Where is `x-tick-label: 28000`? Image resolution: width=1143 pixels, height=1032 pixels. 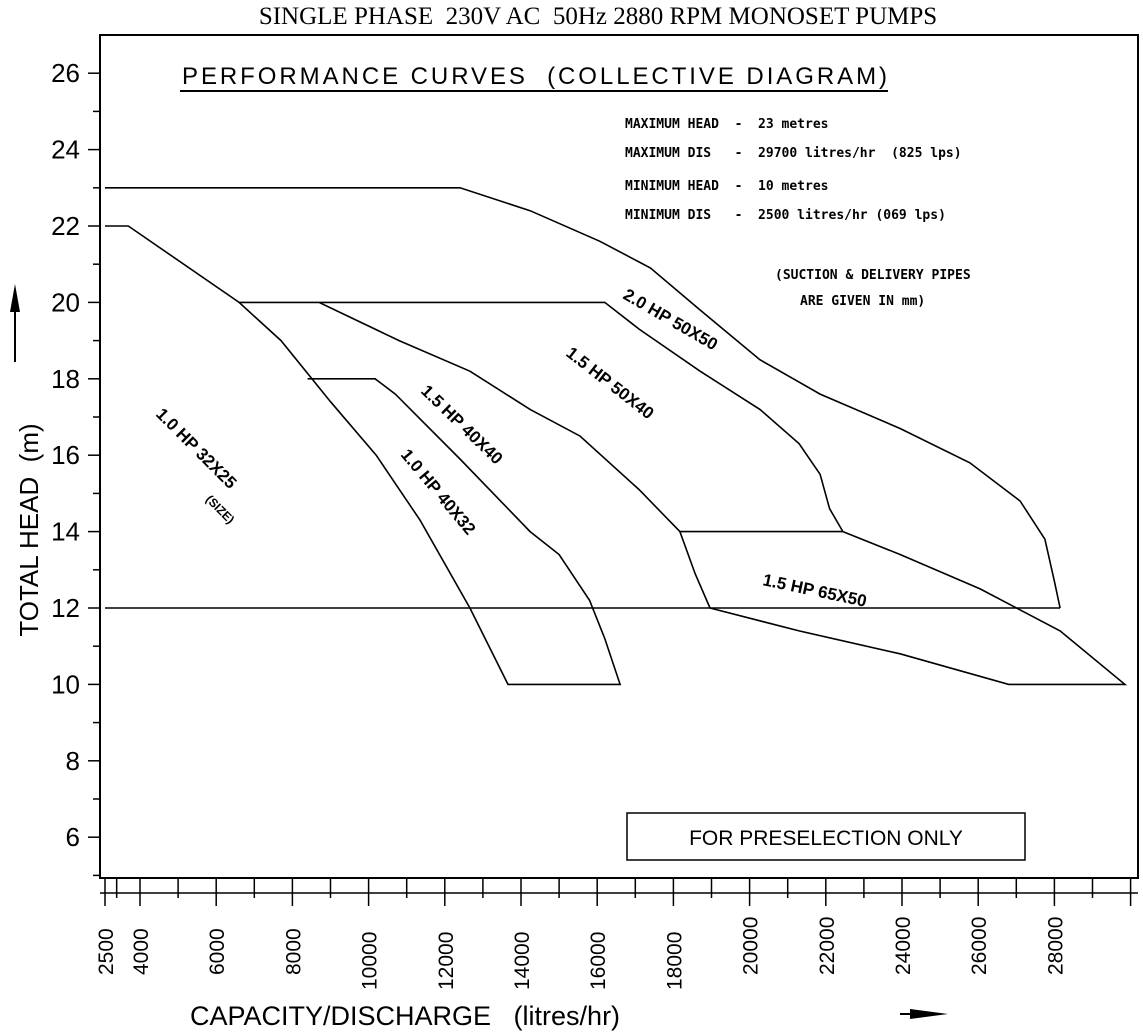
x-tick-label: 28000 is located at coordinates (1055, 946).